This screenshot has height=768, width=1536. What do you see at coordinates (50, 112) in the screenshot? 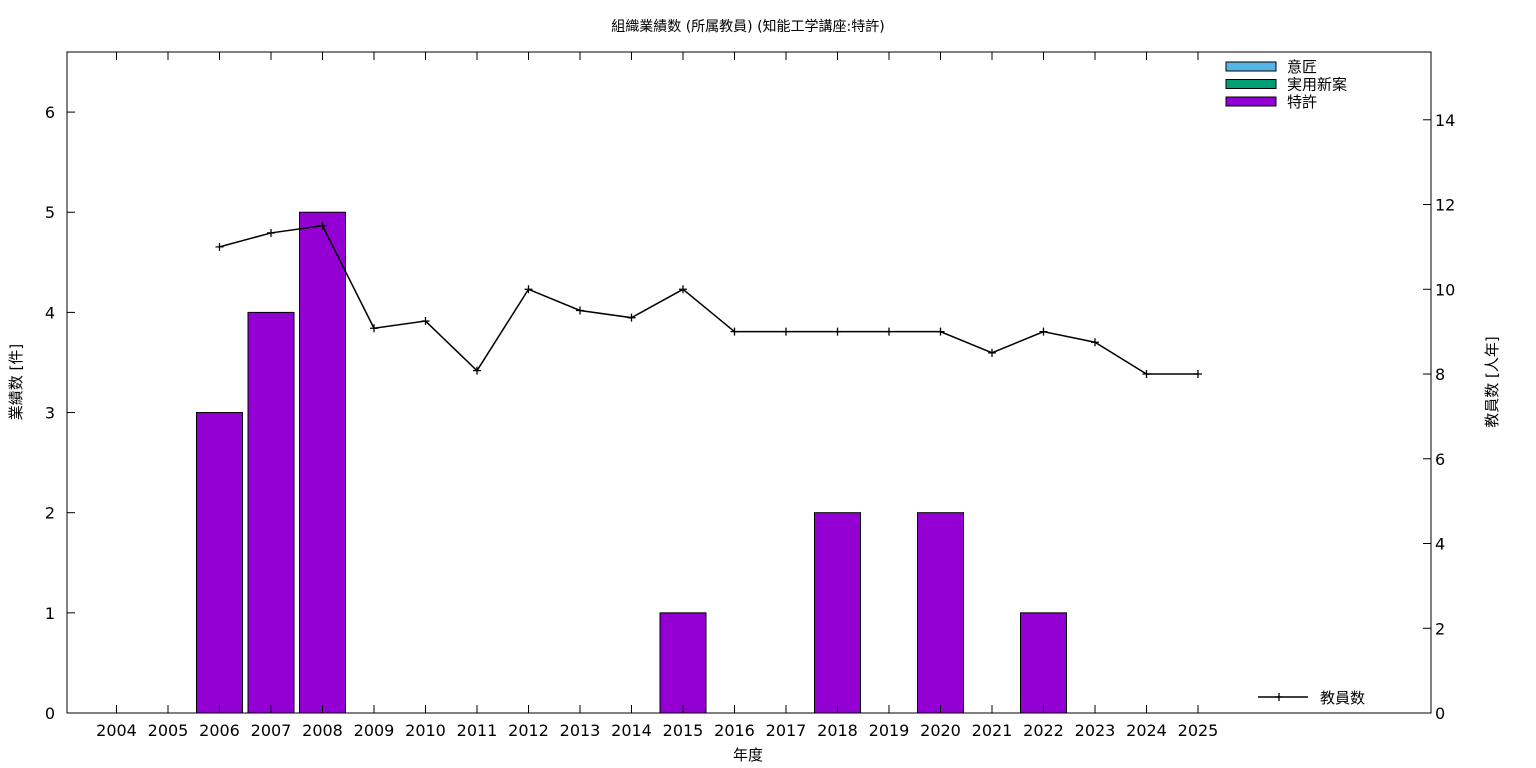
I see `y-tick-label: 6` at bounding box center [50, 112].